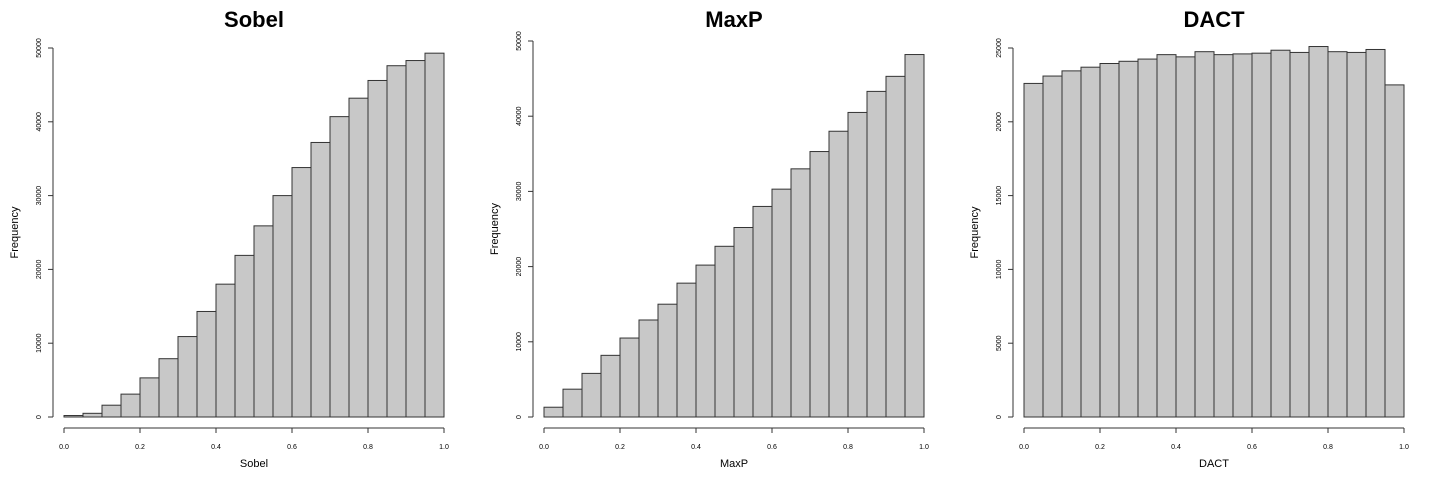  What do you see at coordinates (734, 448) in the screenshot?
I see `x-axis: 0.0 0.2 0.4 0.6 0.8 1.0 MaxP` at bounding box center [734, 448].